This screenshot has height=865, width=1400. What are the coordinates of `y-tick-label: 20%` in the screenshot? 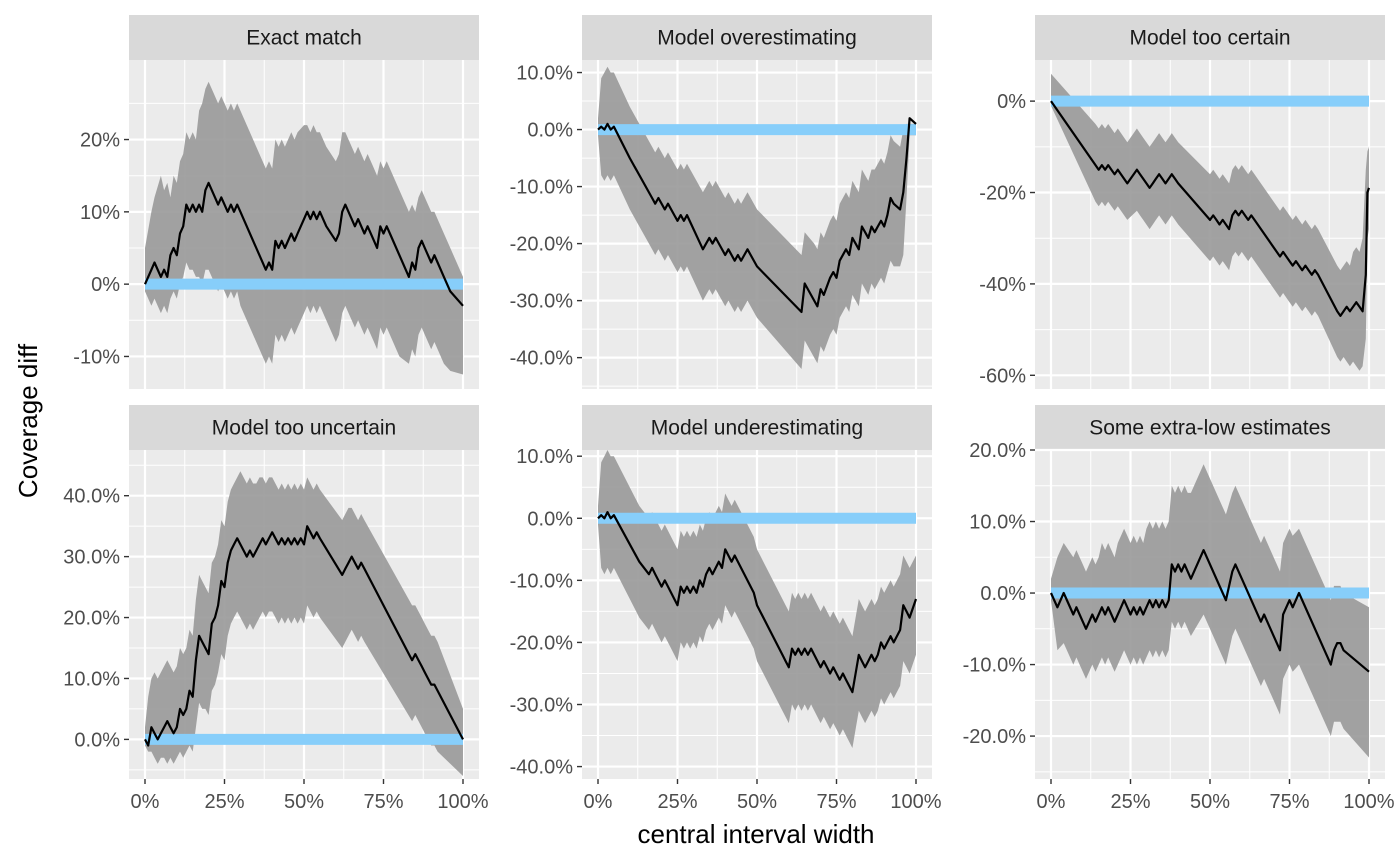 It's located at (100, 141).